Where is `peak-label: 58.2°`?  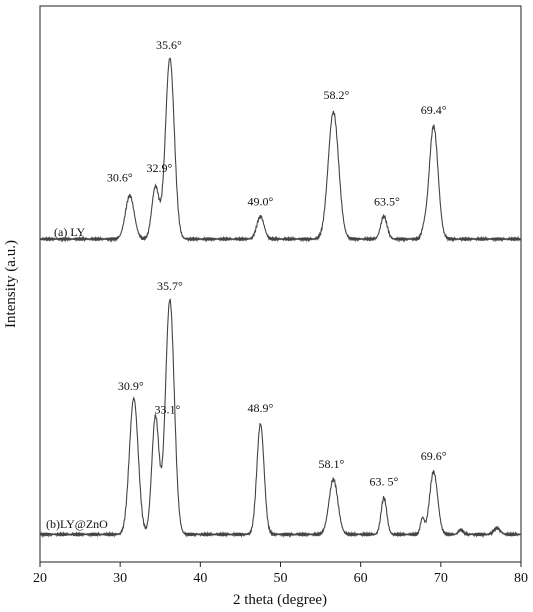 peak-label: 58.2° is located at coordinates (337, 95).